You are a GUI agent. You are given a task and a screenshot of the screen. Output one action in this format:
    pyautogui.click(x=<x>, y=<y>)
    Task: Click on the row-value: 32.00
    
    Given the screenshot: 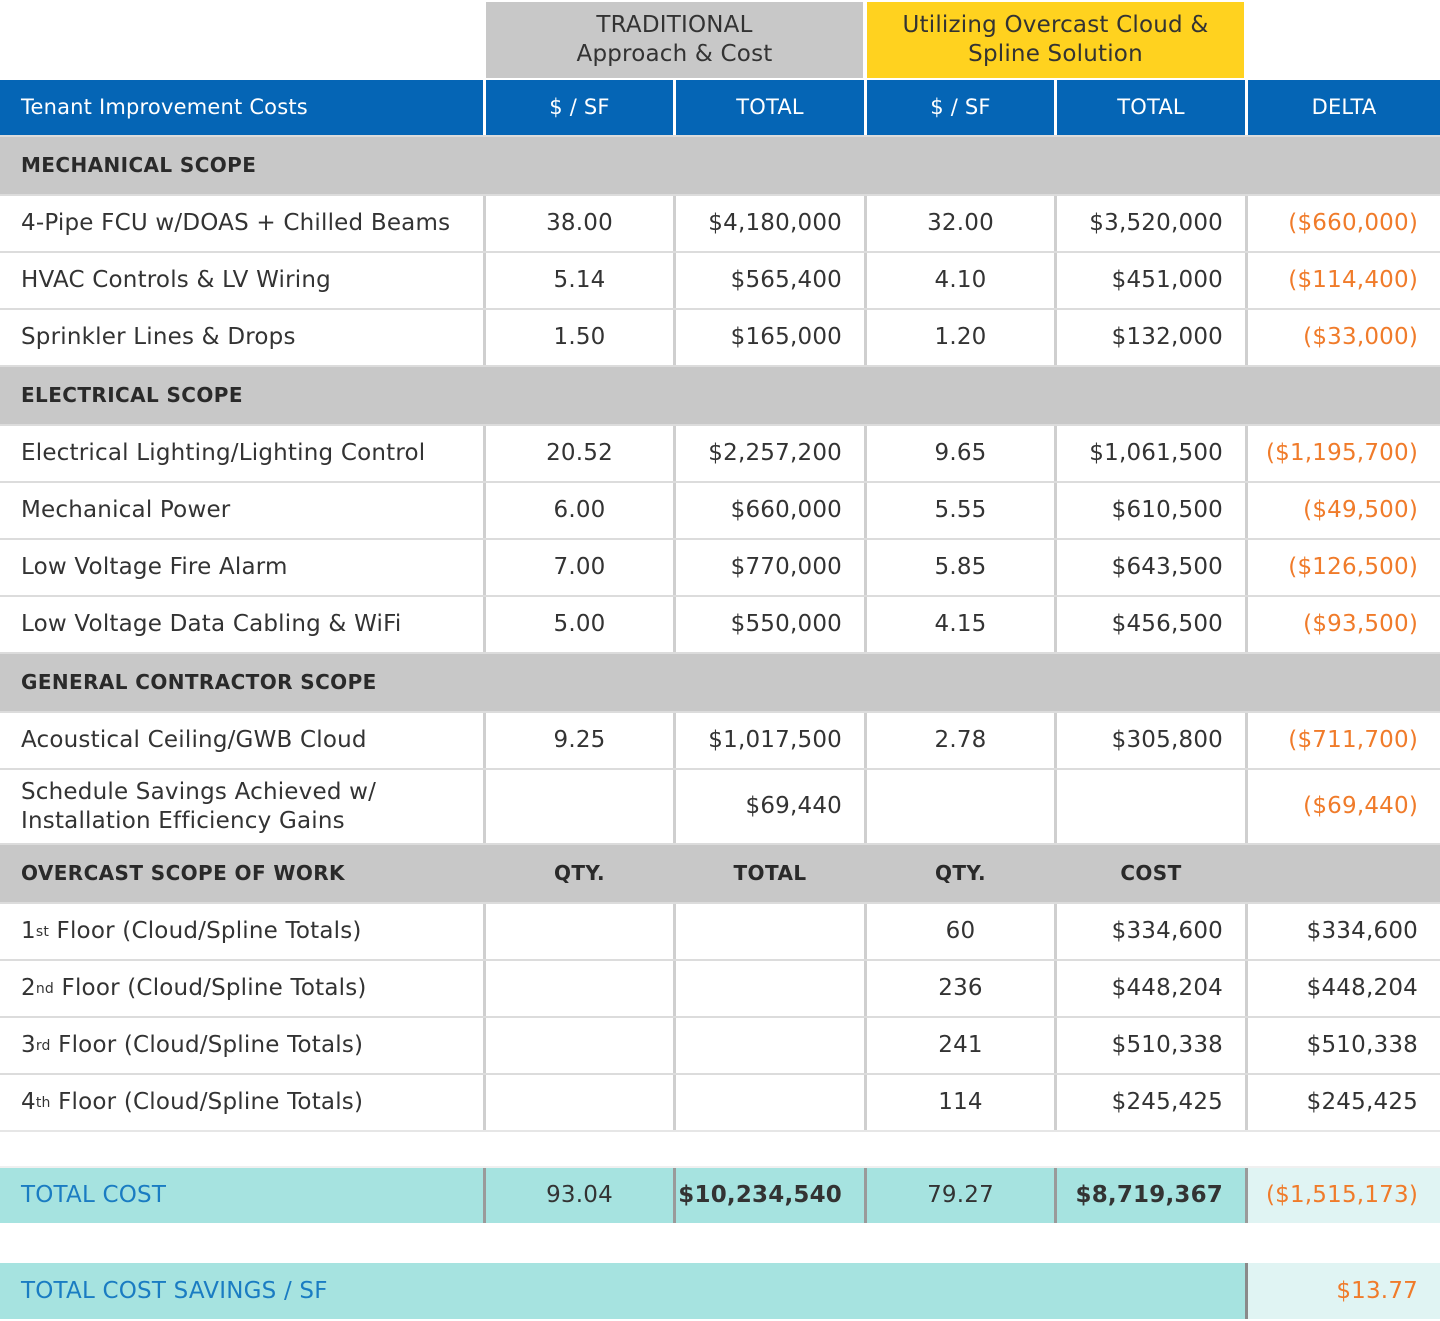 What is the action you would take?
    pyautogui.click(x=960, y=223)
    